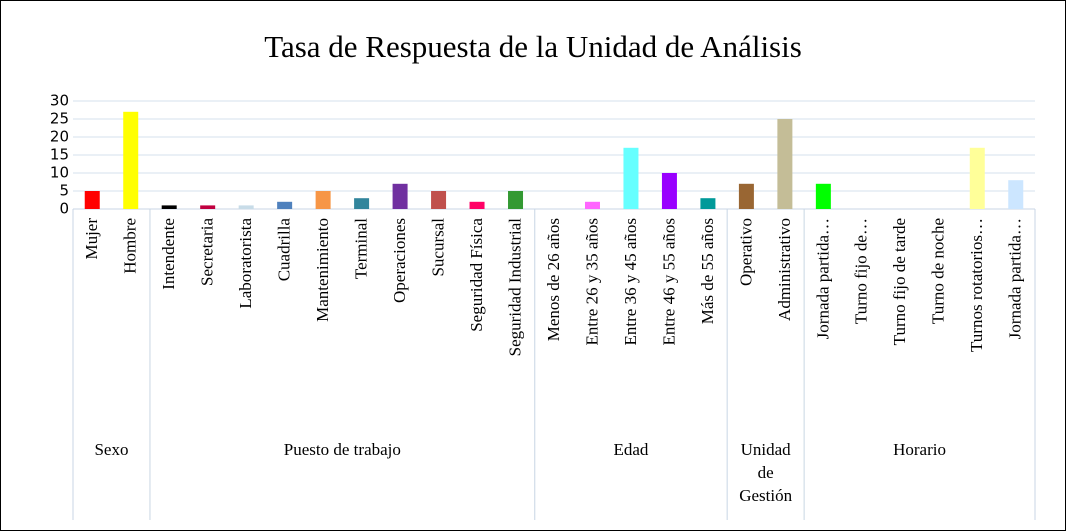 The image size is (1066, 531). Describe the element at coordinates (630, 281) in the screenshot. I see `x-tick-label: Entre 36 y 45 años` at that location.